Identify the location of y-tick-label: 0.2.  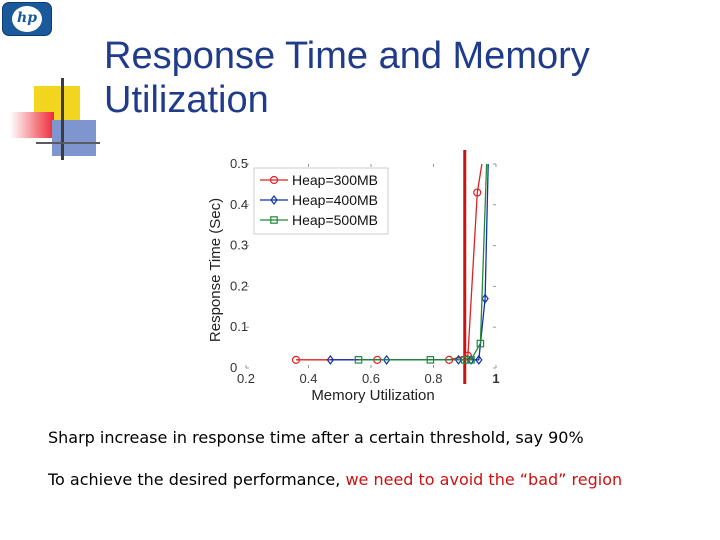
(239, 285).